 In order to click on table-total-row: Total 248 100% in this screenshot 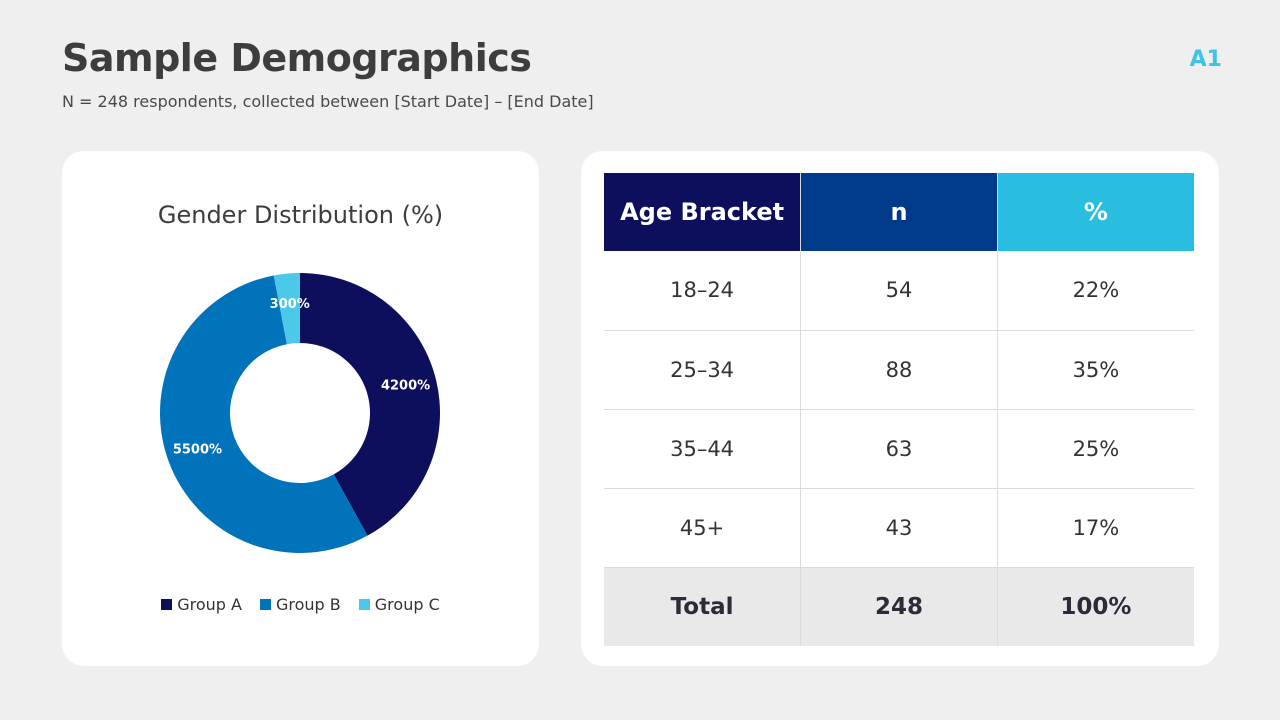, I will do `click(899, 606)`.